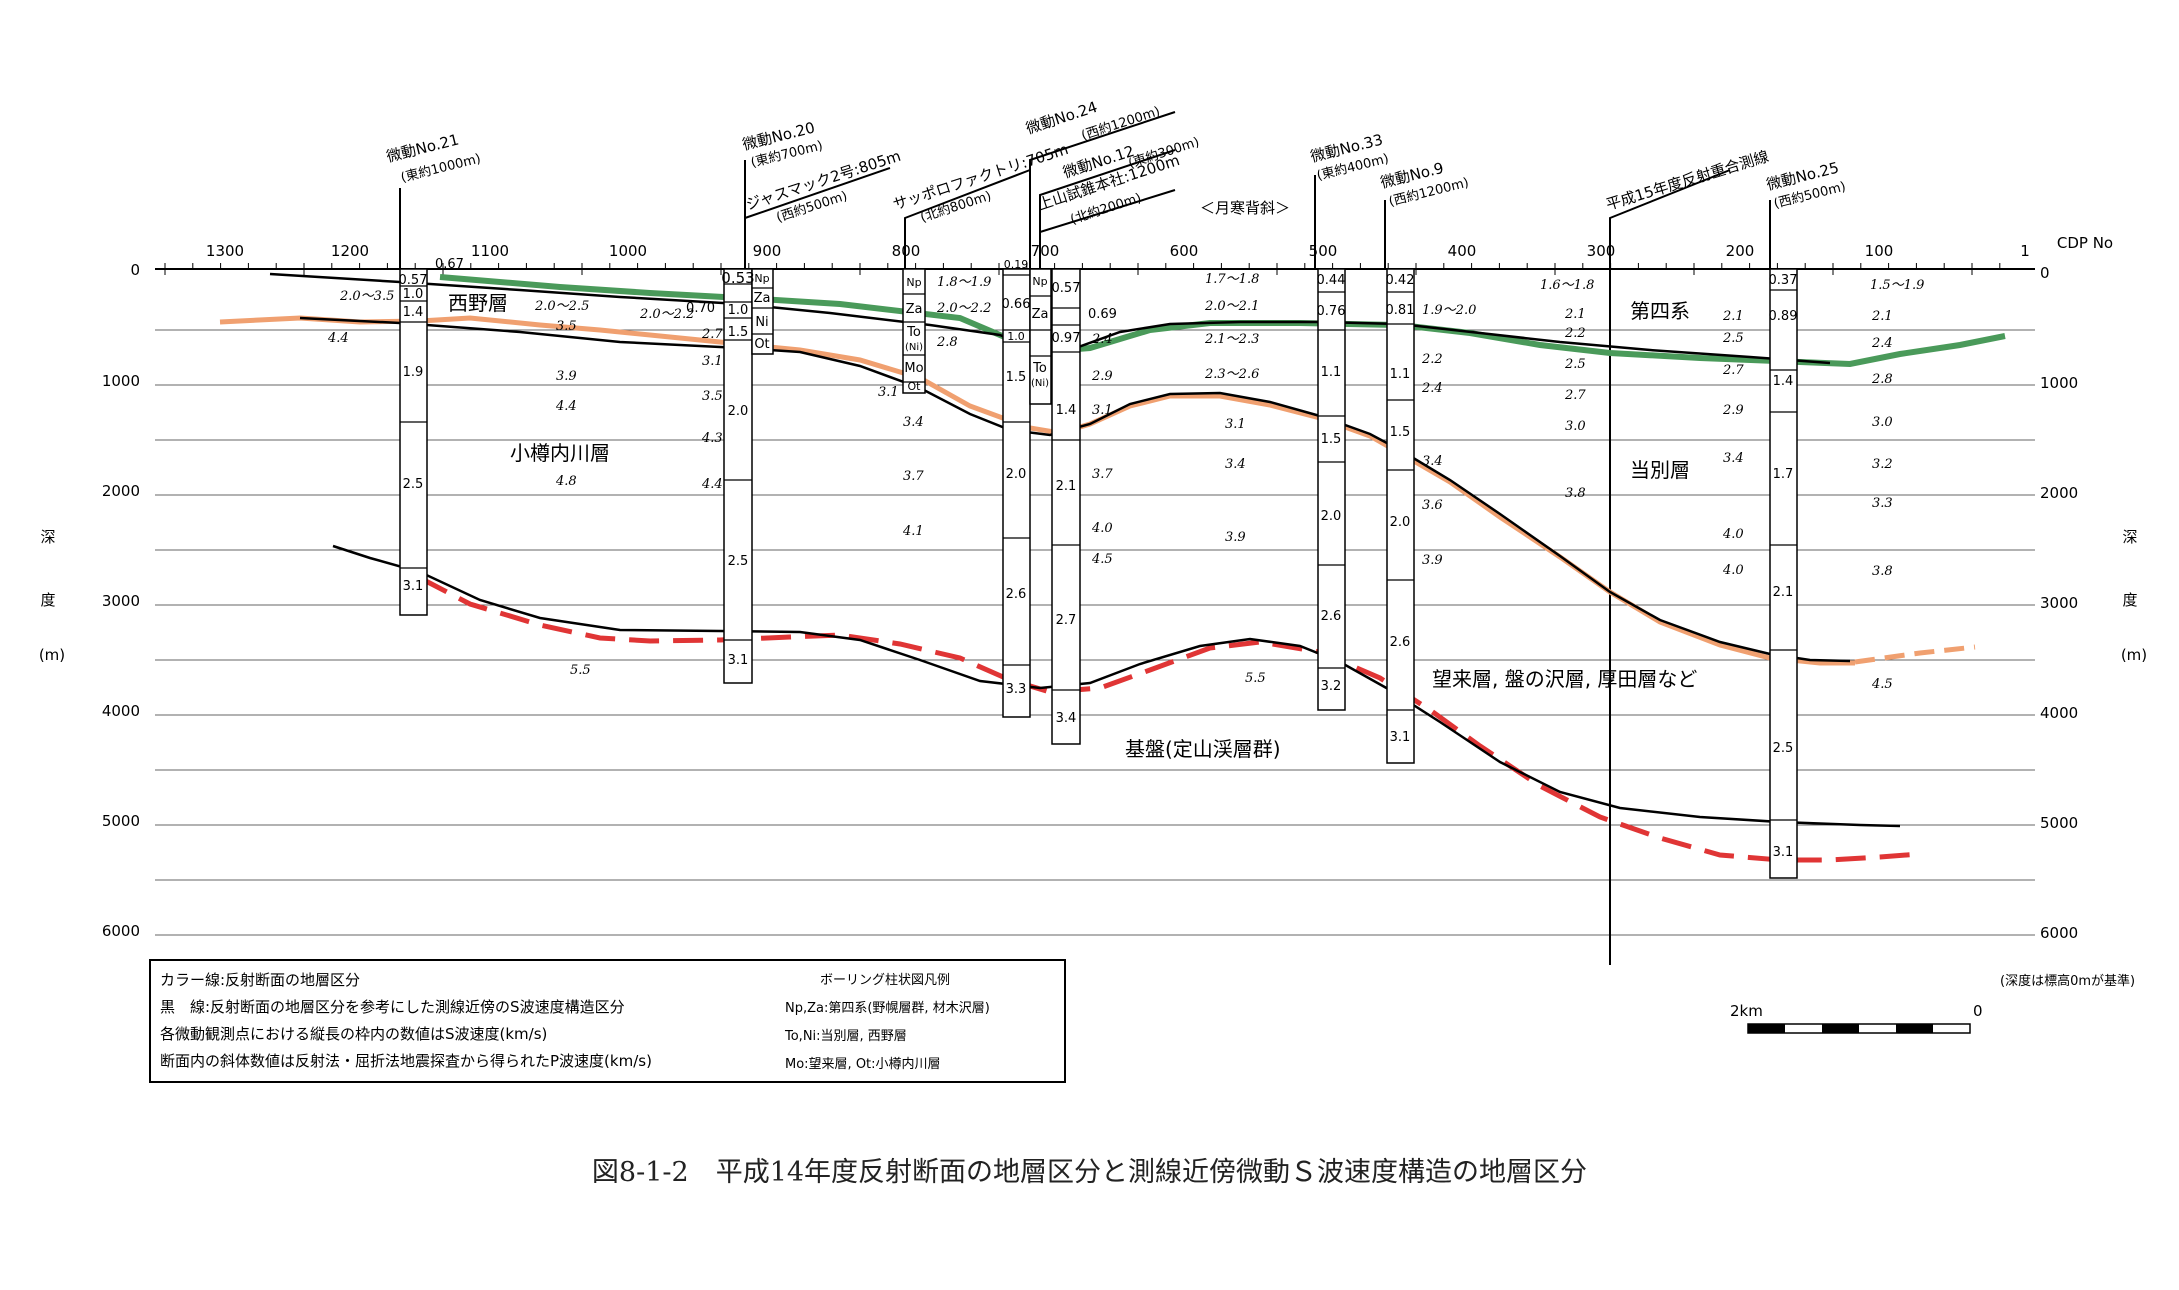 The height and width of the screenshot is (1290, 2179). Describe the element at coordinates (1039, 368) in the screenshot. I see `kam-to: To` at that location.